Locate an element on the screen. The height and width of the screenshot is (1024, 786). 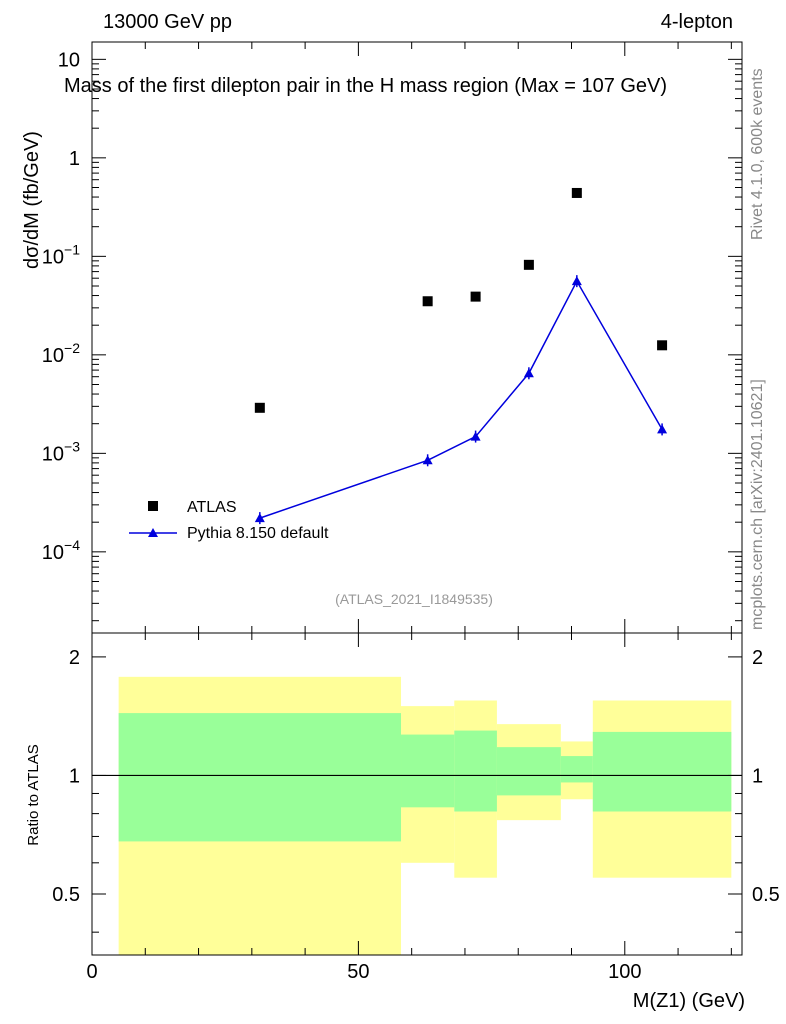
main-ytick-label: 1 is located at coordinates (74, 159).